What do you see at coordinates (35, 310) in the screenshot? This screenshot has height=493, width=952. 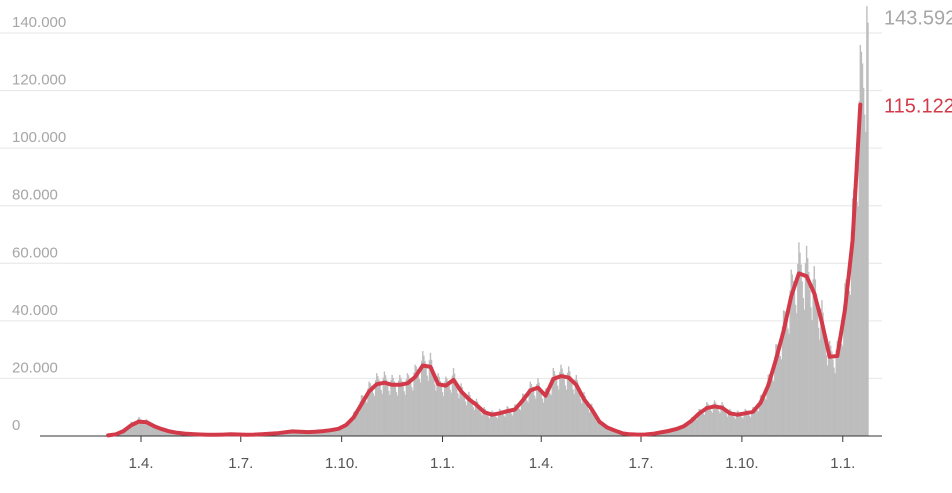 I see `y-tick-label-2: 40.000` at bounding box center [35, 310].